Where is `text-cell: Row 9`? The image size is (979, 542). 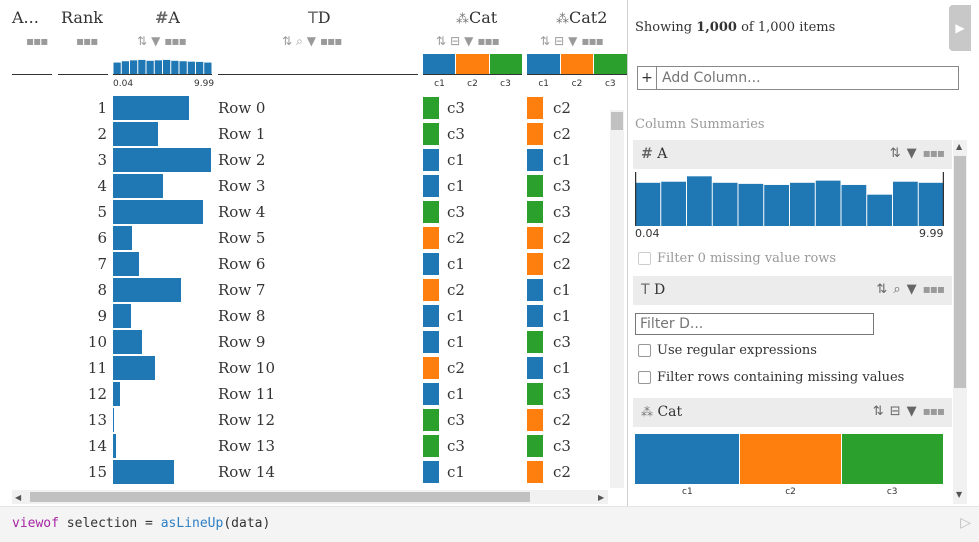
text-cell: Row 9 is located at coordinates (242, 342).